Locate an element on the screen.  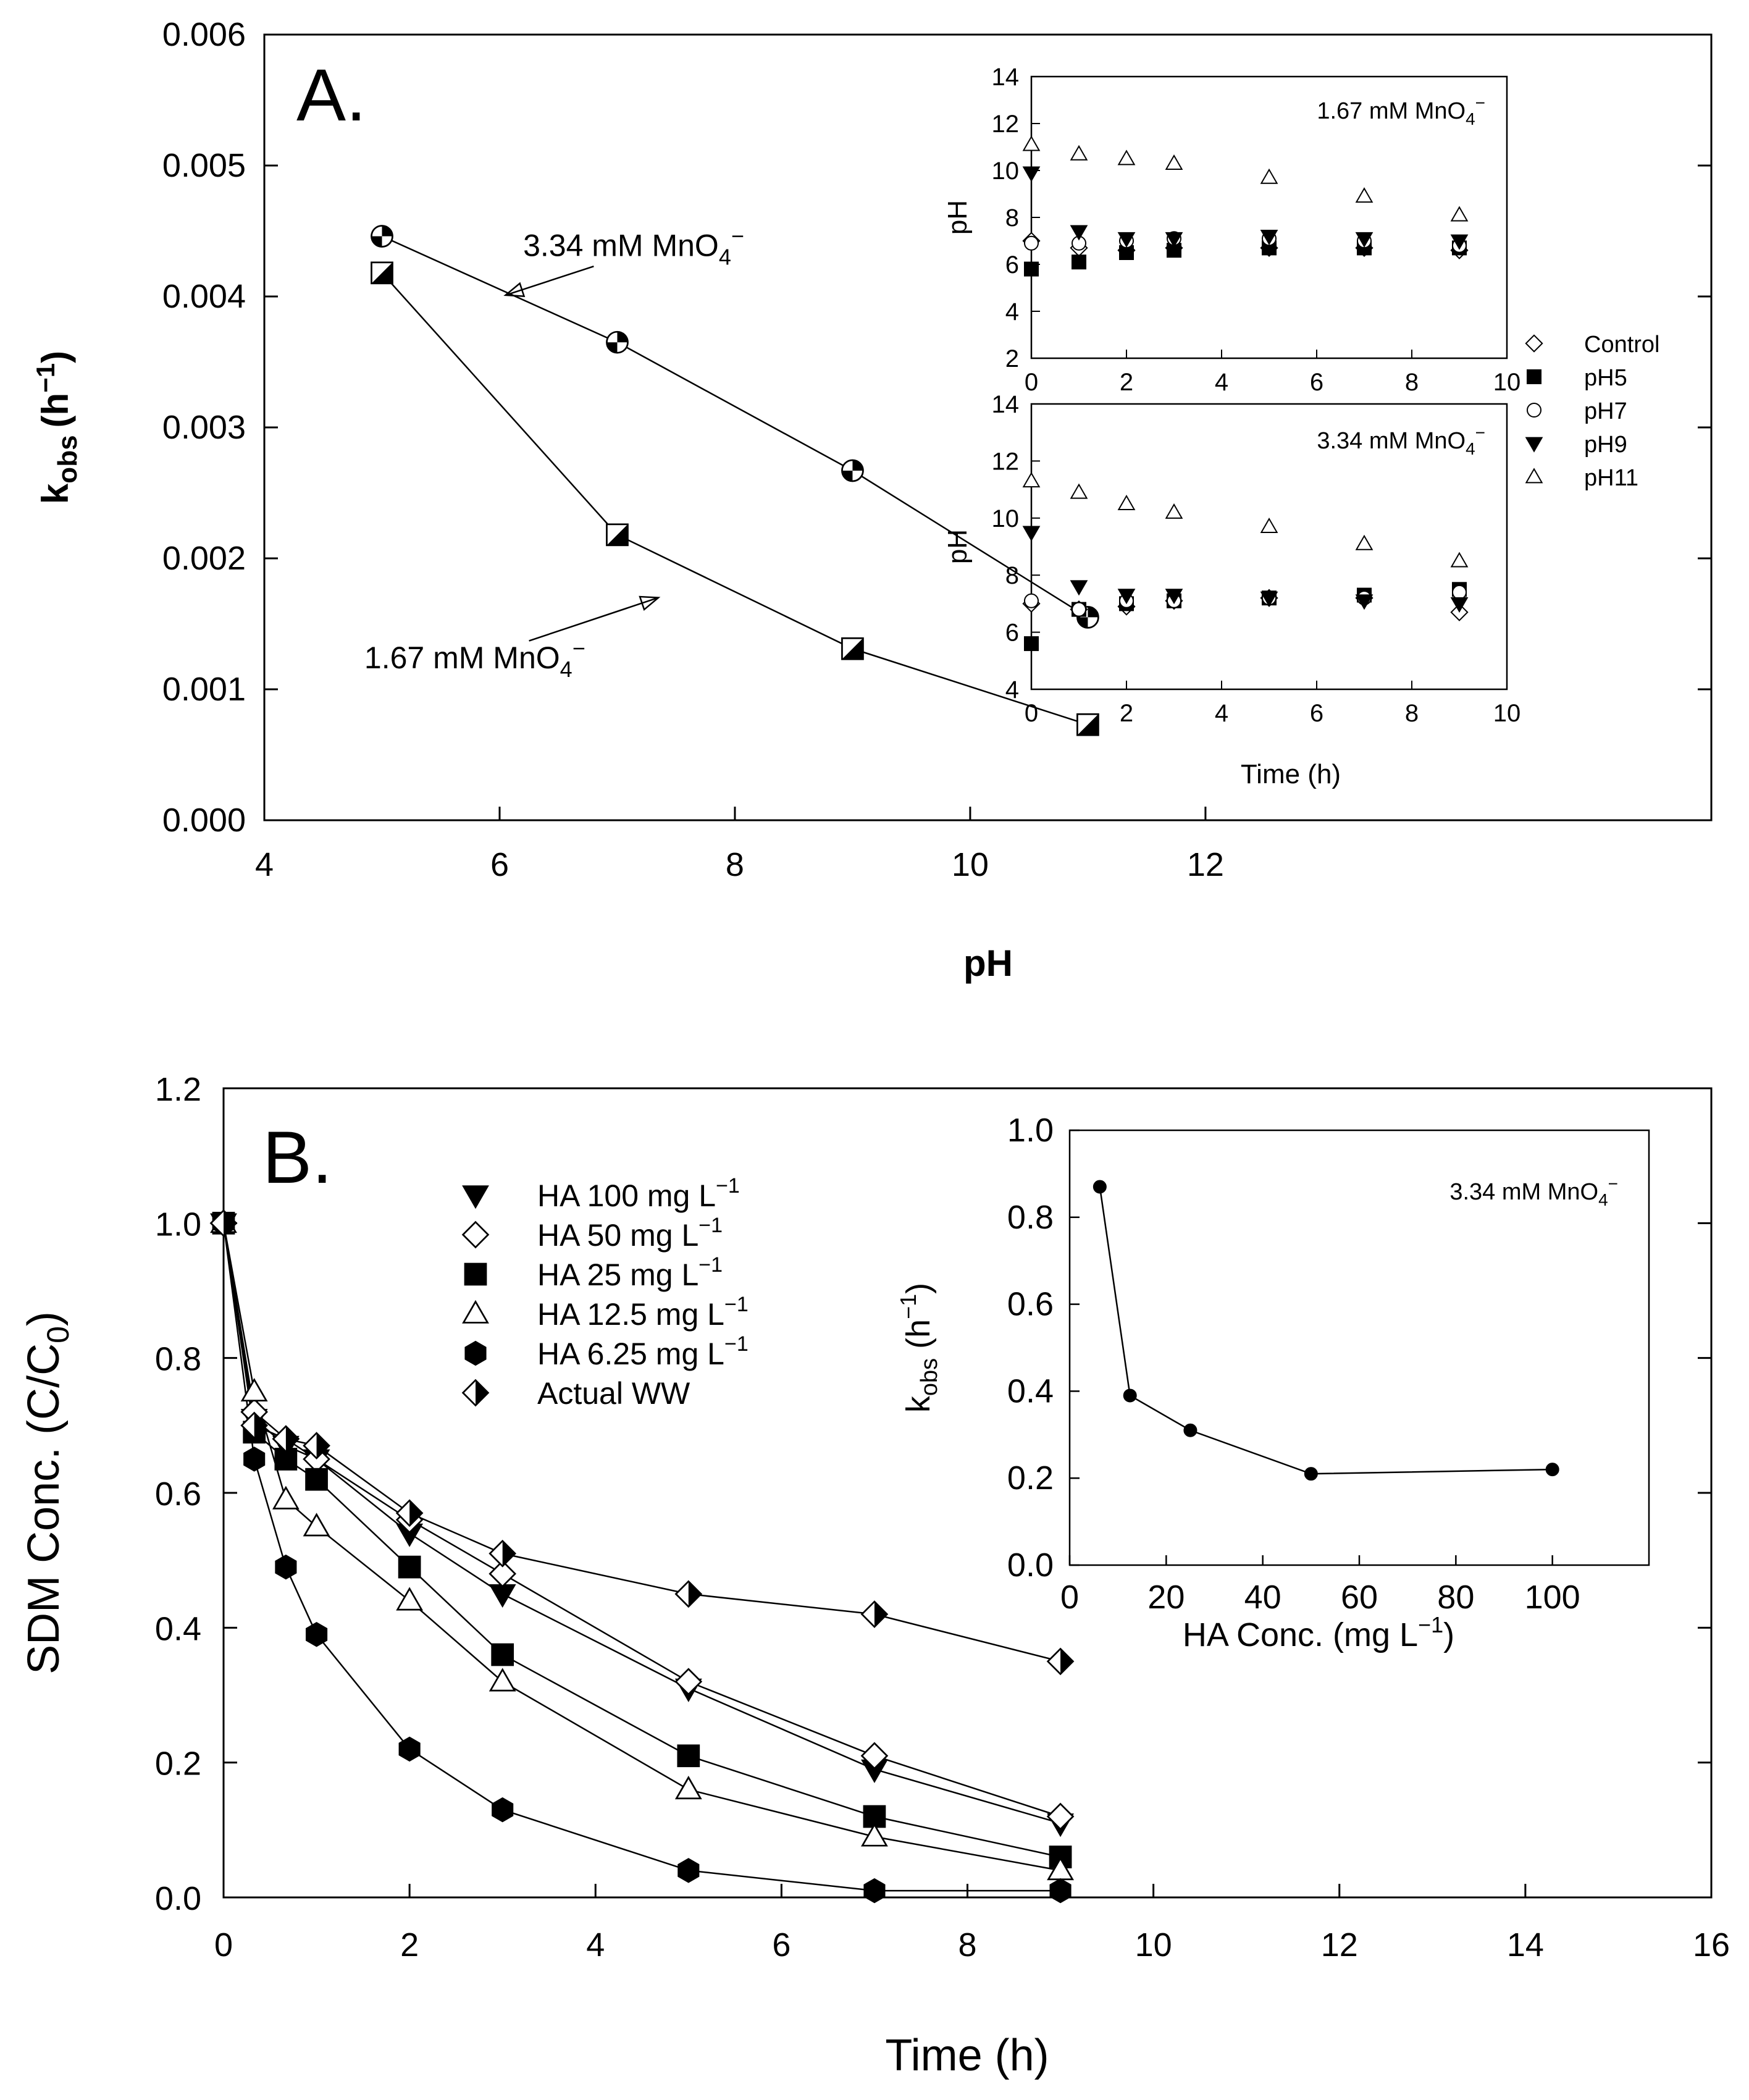
panel-a-inset-bottom-frame is located at coordinates (1269, 547).